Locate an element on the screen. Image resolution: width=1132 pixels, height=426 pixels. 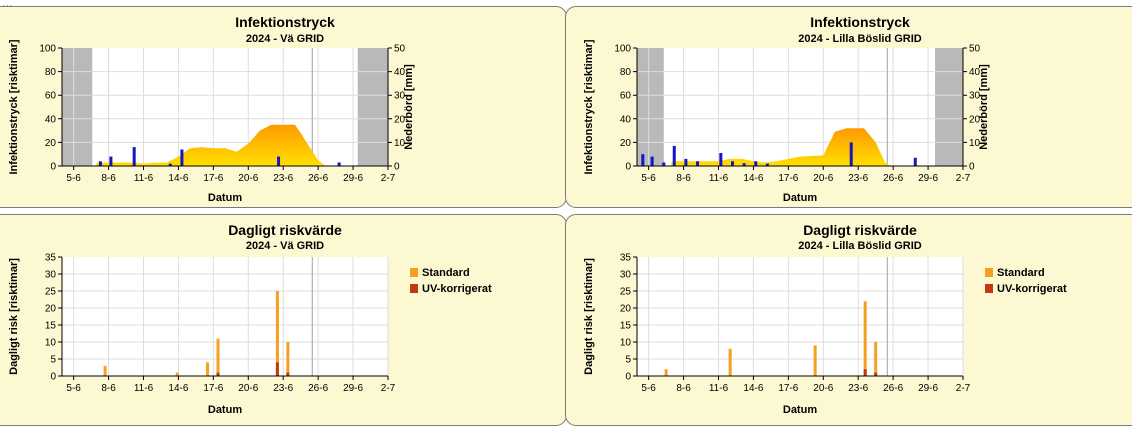
legend-label-standard: Standard is located at coordinates (1021, 273).